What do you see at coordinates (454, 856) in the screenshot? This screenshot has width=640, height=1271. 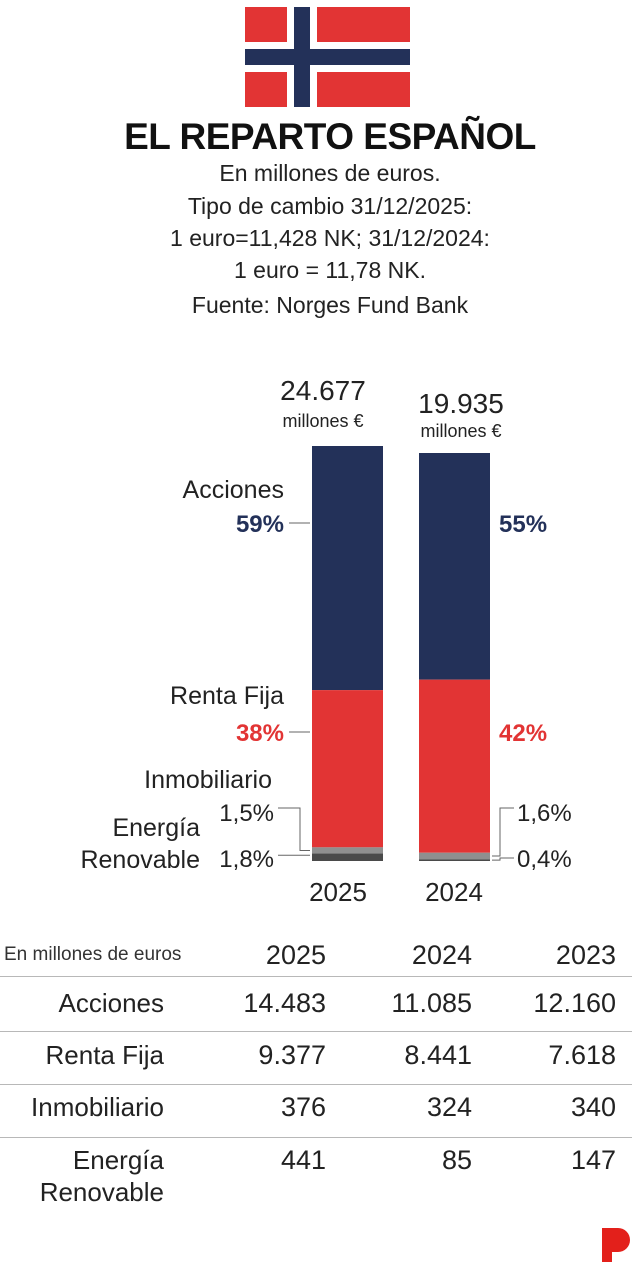 I see `bar-inmobiliario-2024` at bounding box center [454, 856].